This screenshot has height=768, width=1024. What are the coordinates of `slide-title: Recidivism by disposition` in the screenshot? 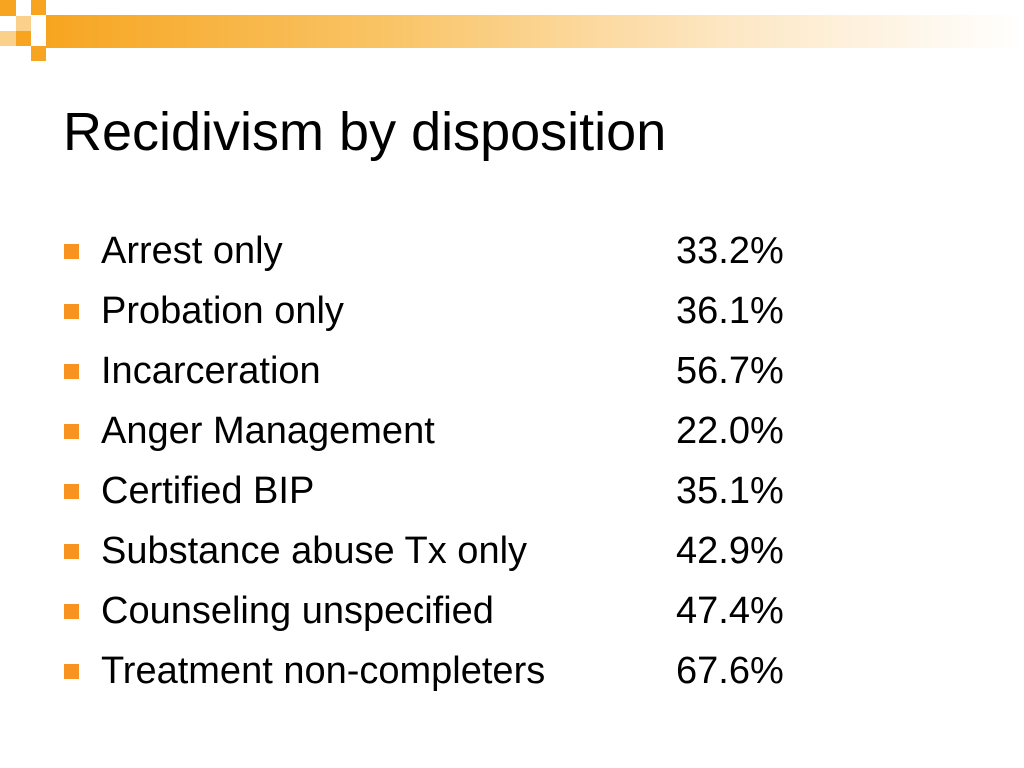 It's located at (365, 132).